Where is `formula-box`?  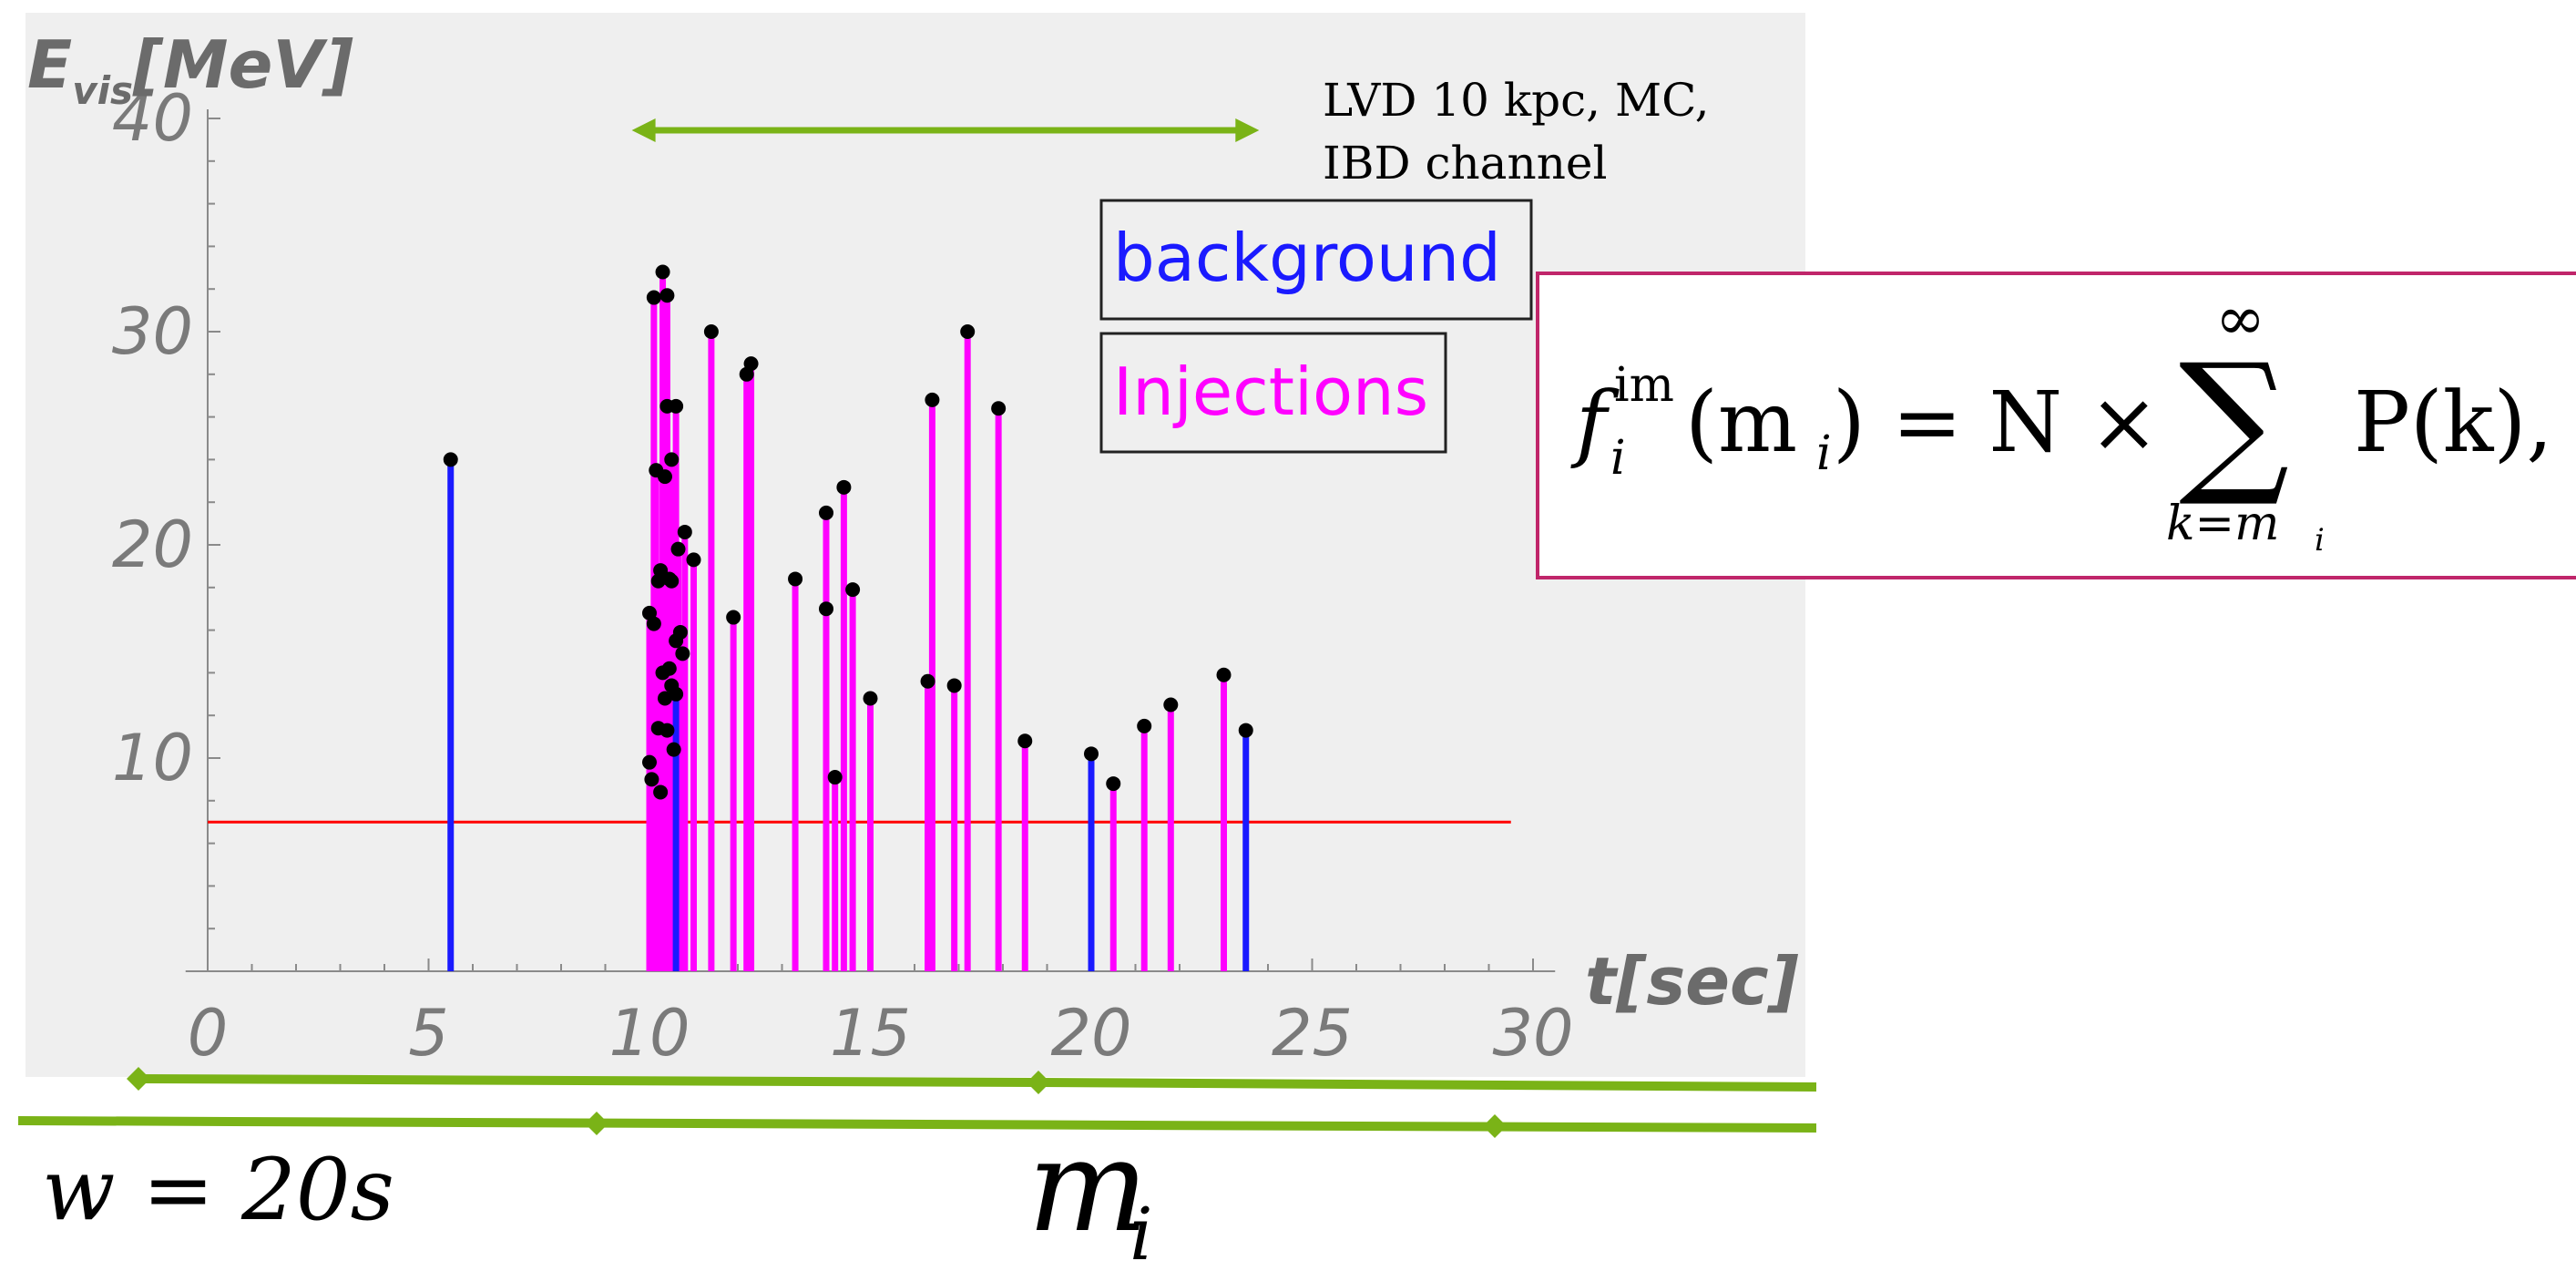 formula-box is located at coordinates (2056, 426).